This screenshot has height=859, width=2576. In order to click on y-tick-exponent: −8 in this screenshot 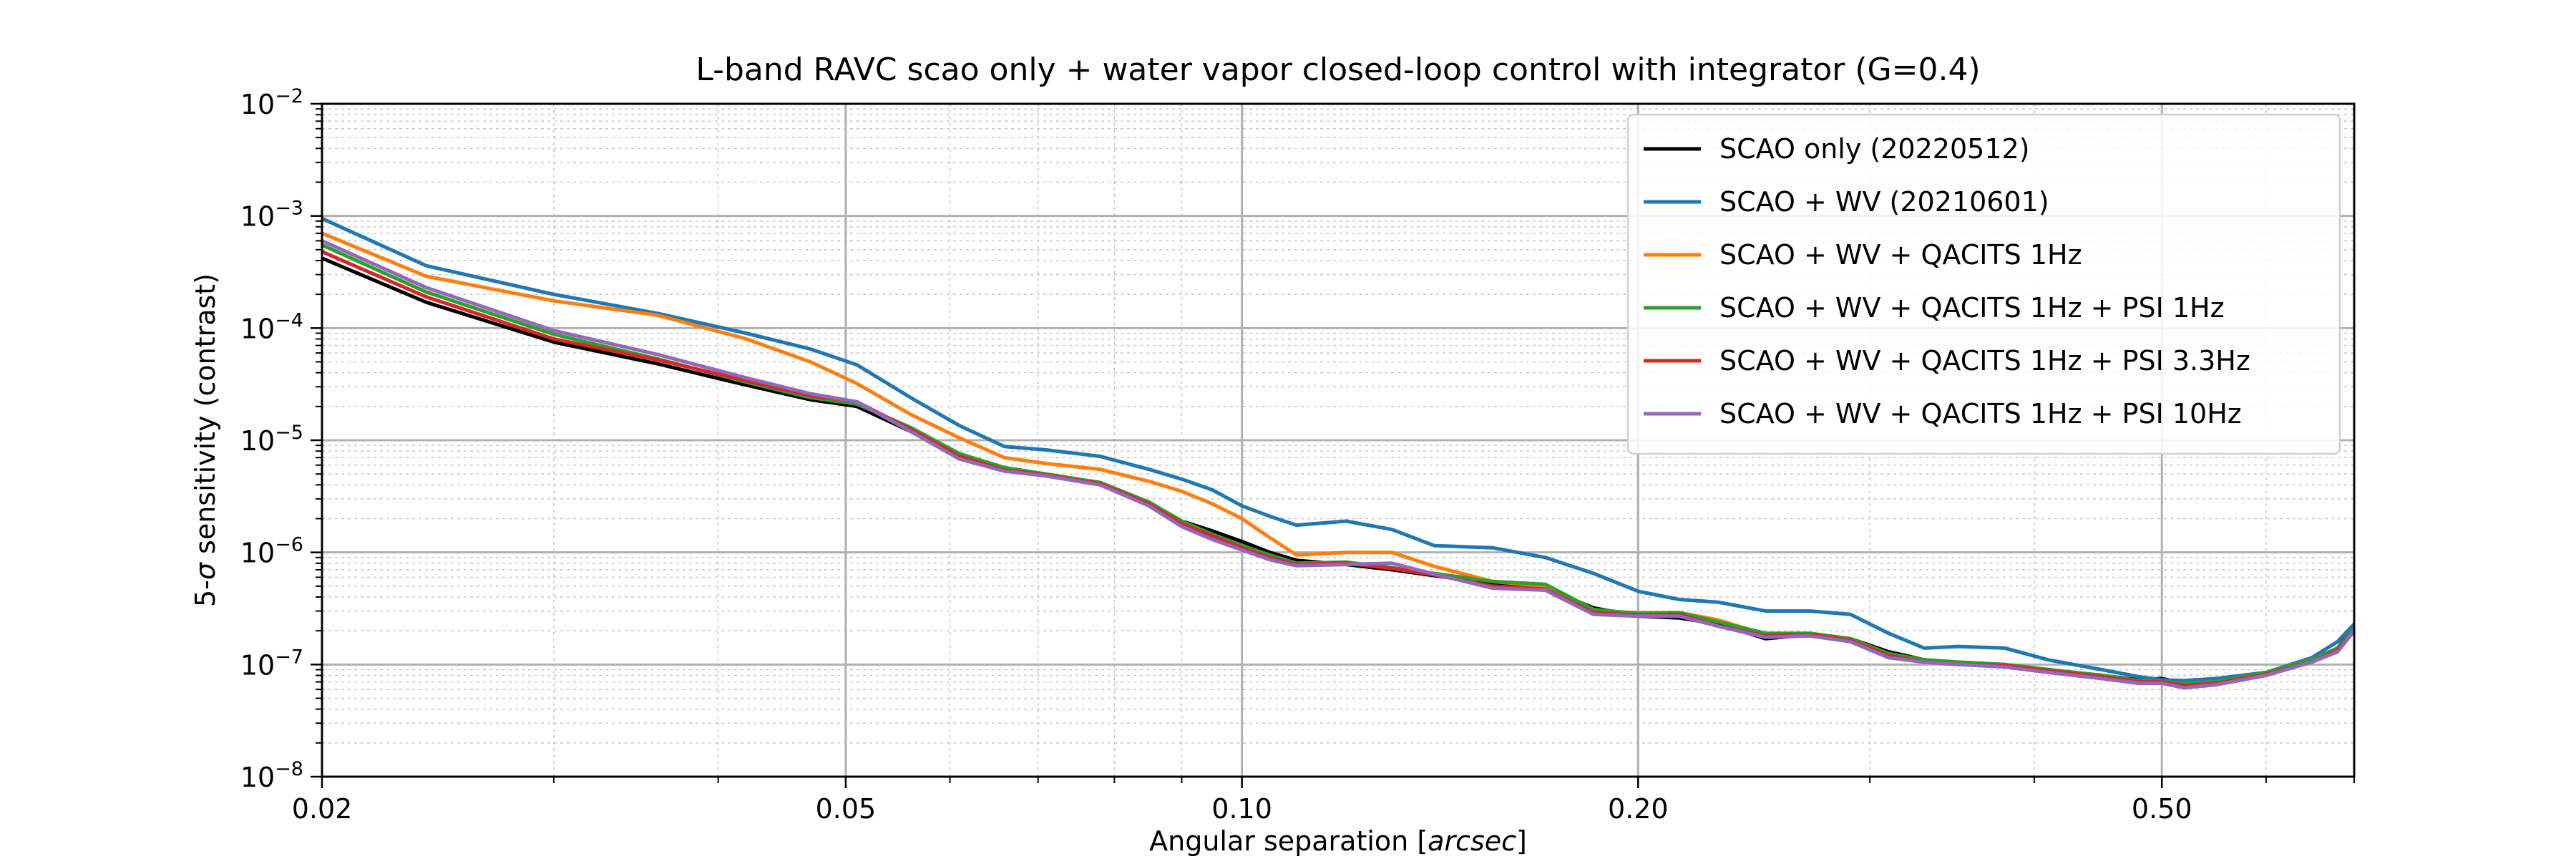, I will do `click(289, 769)`.